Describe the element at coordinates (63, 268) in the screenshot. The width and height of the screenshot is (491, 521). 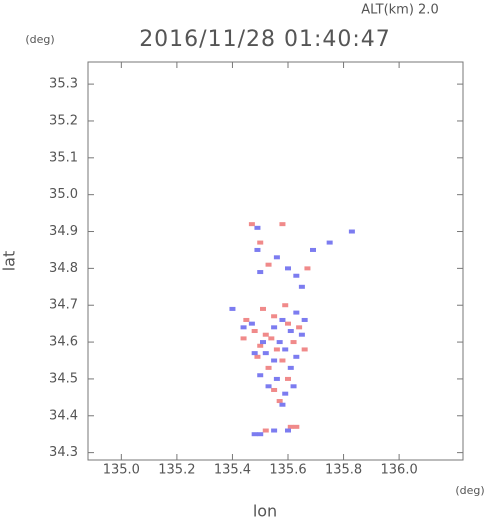
I see `y-tick-label: 34.8` at that location.